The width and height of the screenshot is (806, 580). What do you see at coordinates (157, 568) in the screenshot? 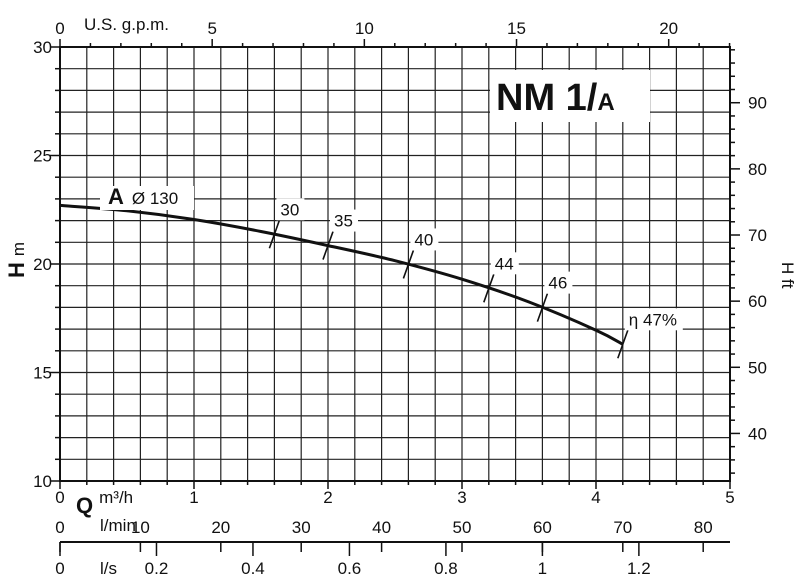
I see `ls-tick-label: 0.2` at bounding box center [157, 568].